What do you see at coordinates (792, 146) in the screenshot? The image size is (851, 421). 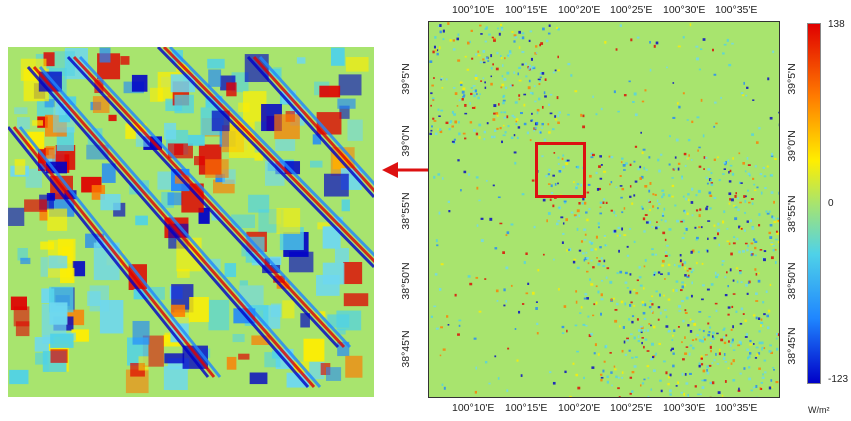 I see `right-lat-label: 39°0'N` at bounding box center [792, 146].